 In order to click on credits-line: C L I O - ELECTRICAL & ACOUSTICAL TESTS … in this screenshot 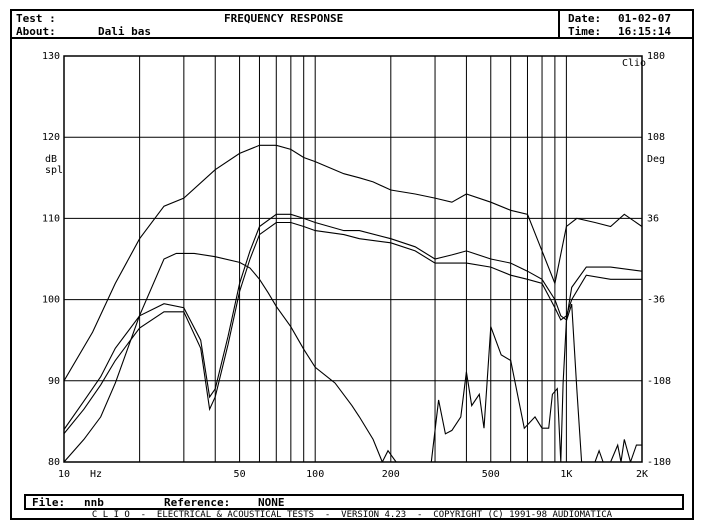, I will do `click(352, 515)`.